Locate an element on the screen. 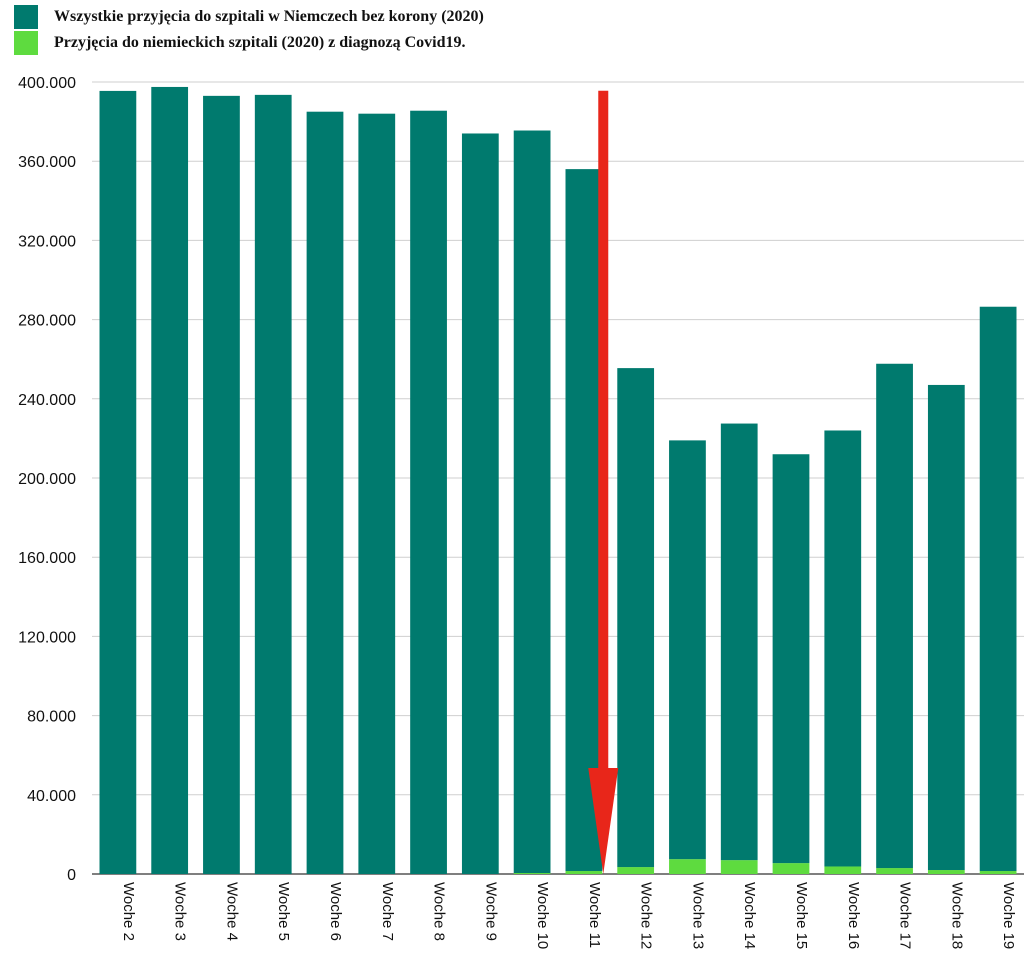  x-tick-label: Woche 6 is located at coordinates (335, 911).